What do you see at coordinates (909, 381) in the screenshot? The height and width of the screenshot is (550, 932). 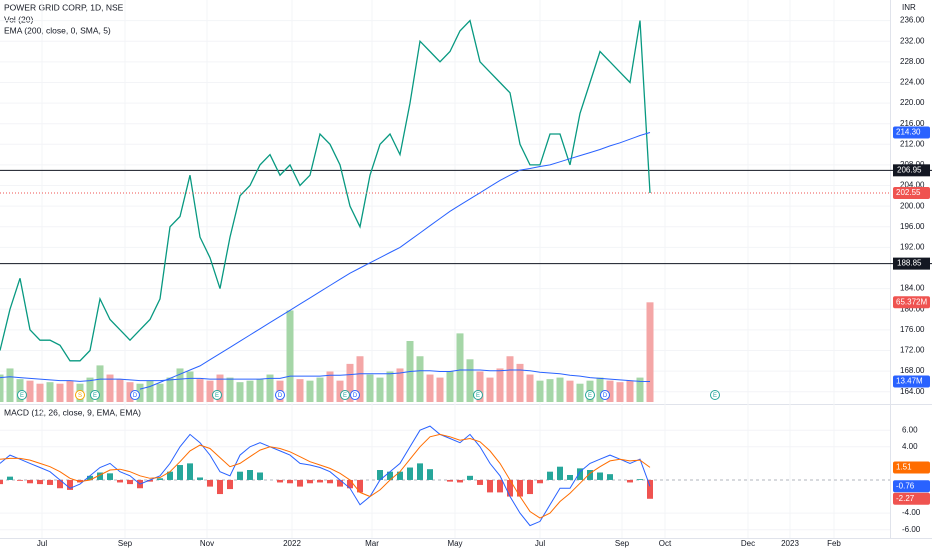 I see `volume-ma-label: 13.47M` at bounding box center [909, 381].